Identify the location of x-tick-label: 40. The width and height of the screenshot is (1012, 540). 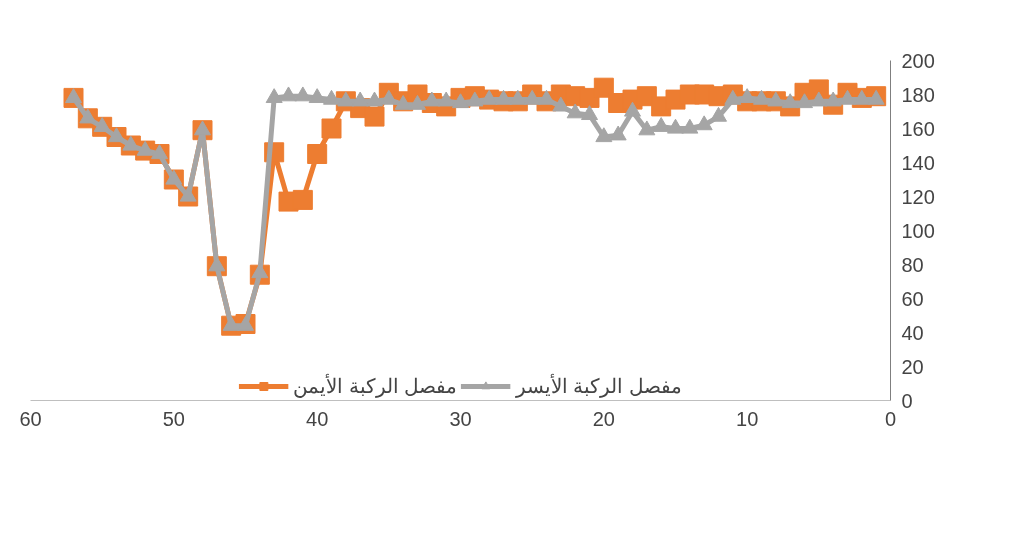
(317, 418).